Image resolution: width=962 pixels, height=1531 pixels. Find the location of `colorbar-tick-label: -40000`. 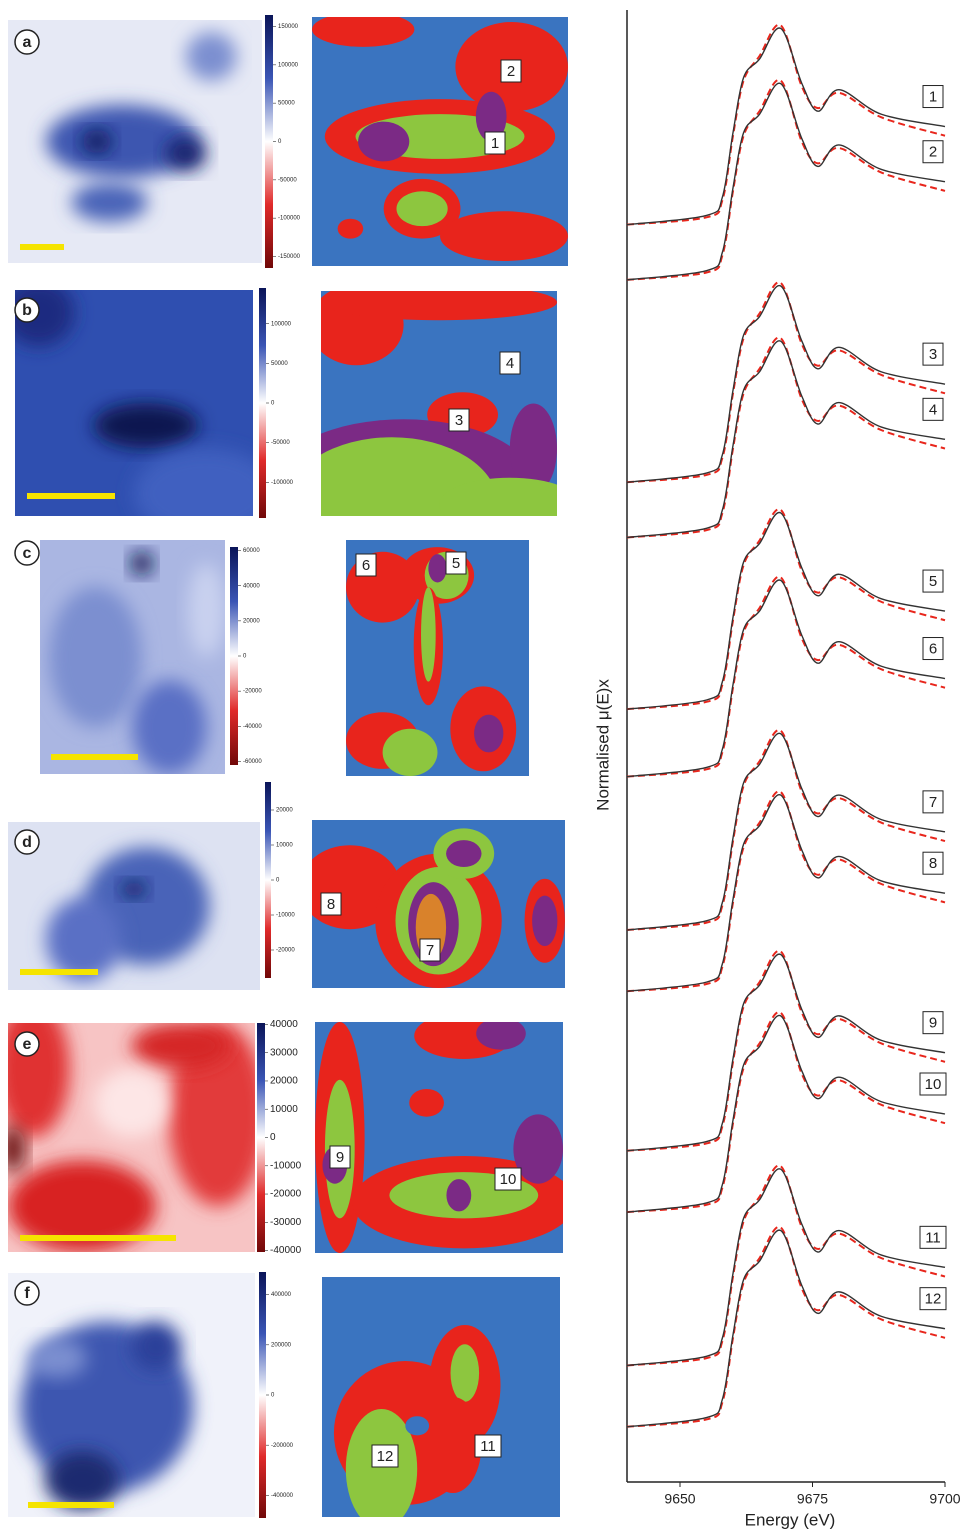

colorbar-tick-label: -40000 is located at coordinates (252, 727).